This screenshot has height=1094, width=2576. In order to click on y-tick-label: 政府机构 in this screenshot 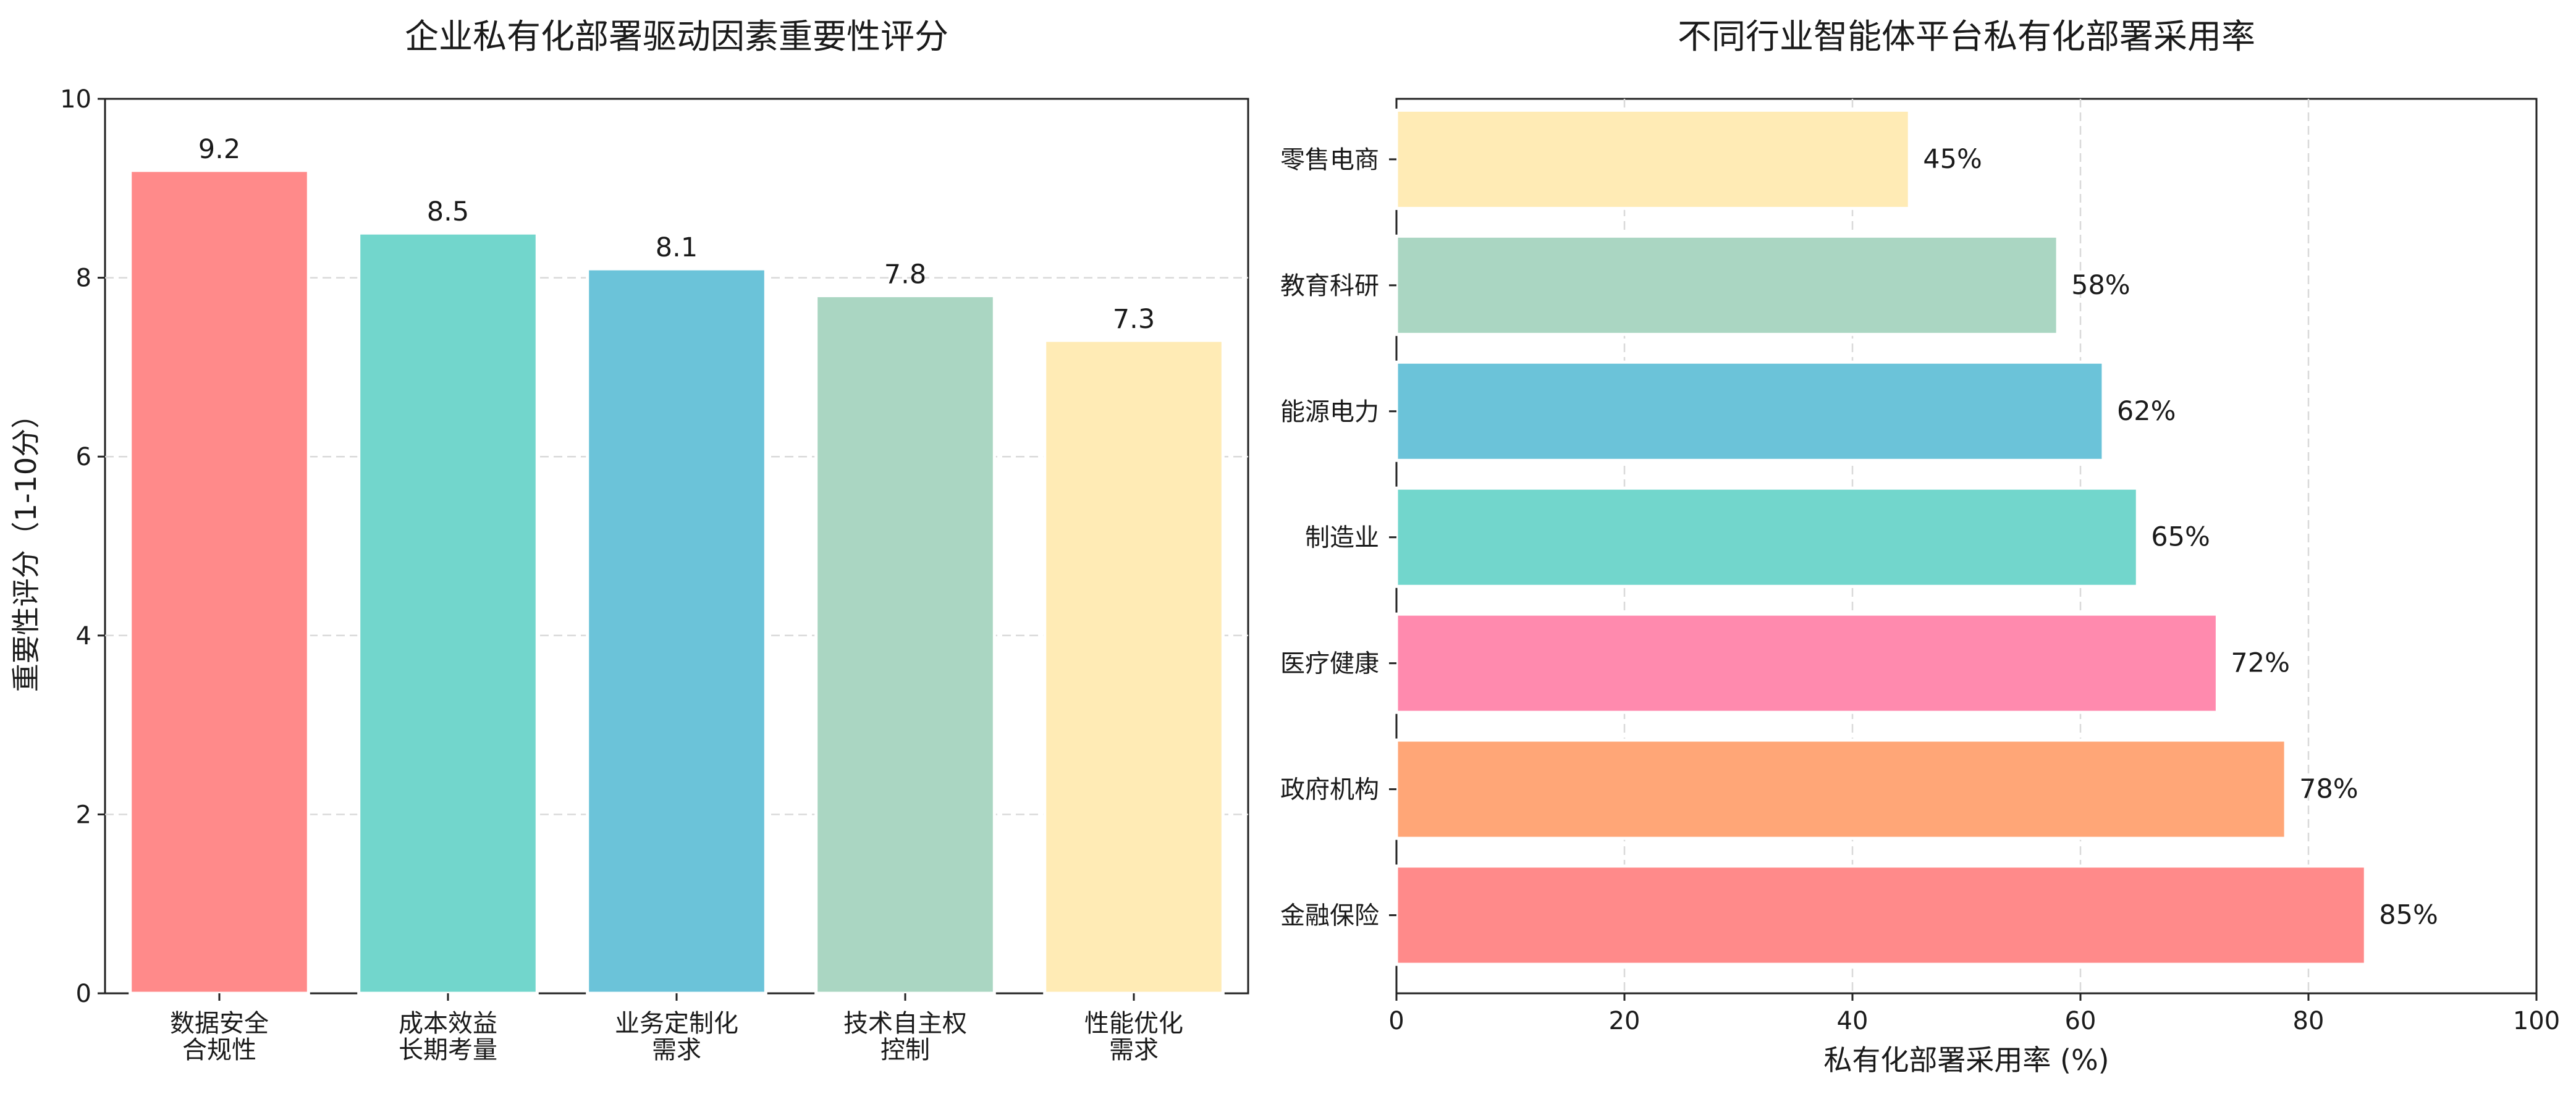, I will do `click(1329, 790)`.